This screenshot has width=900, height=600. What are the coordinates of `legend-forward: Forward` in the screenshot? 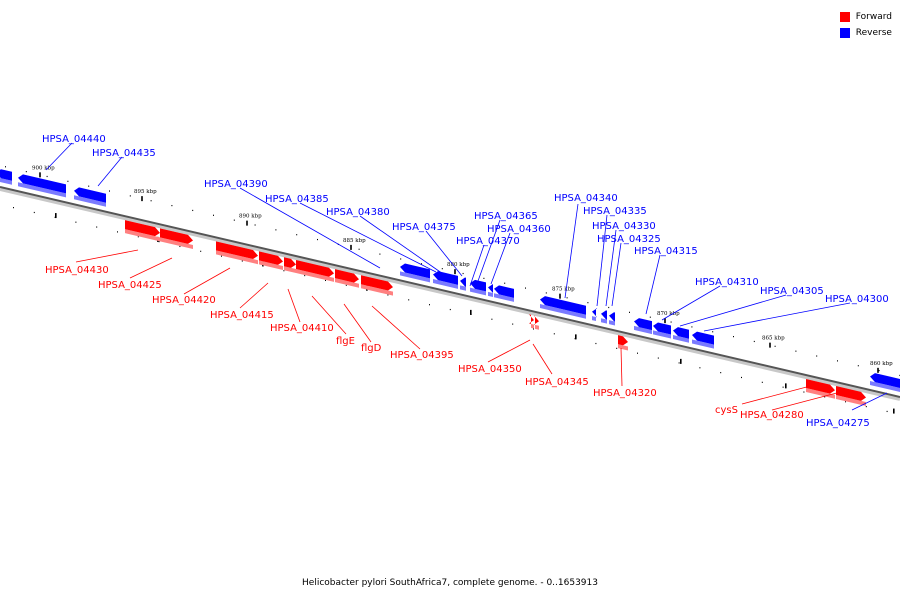 It's located at (865, 16).